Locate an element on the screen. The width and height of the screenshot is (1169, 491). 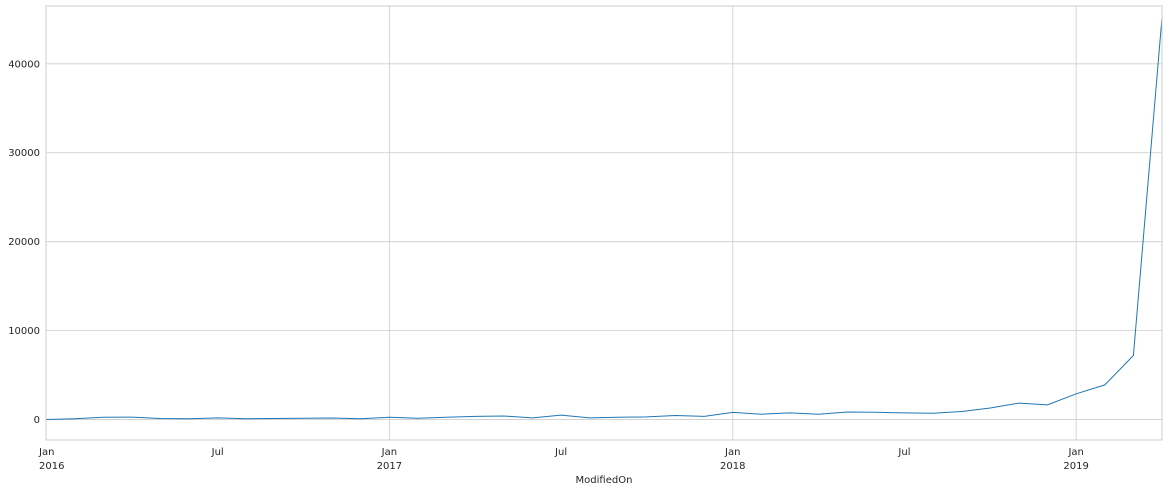
x-tick-label-year: 2017 is located at coordinates (389, 466).